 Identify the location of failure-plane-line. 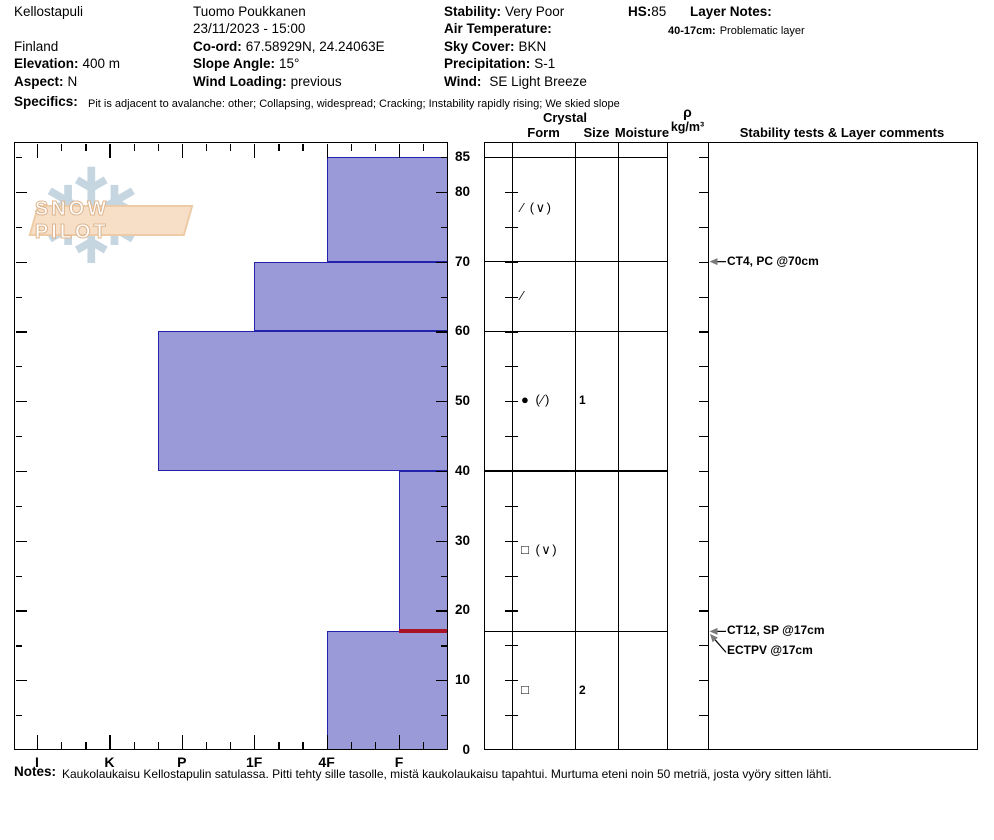
(423, 631).